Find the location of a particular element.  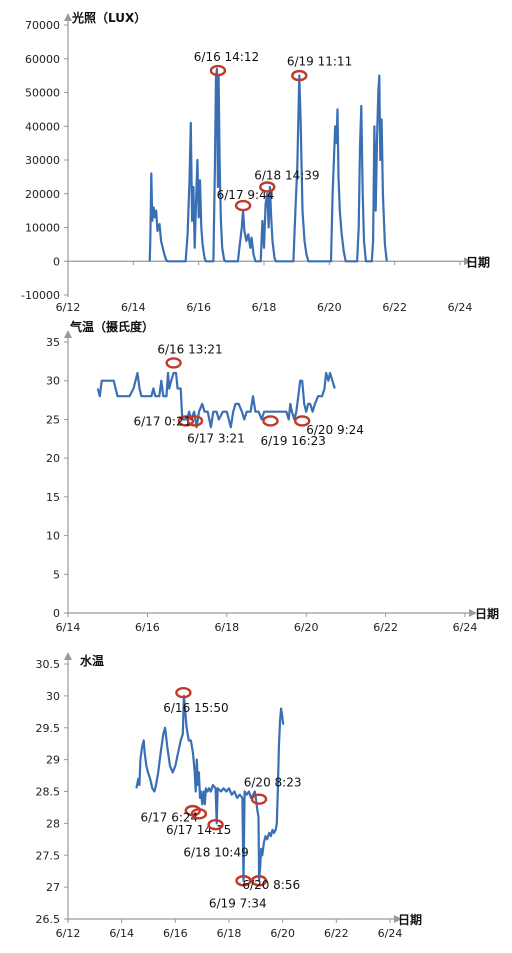

annotation-label: 6/18 10:49 is located at coordinates (215, 853).